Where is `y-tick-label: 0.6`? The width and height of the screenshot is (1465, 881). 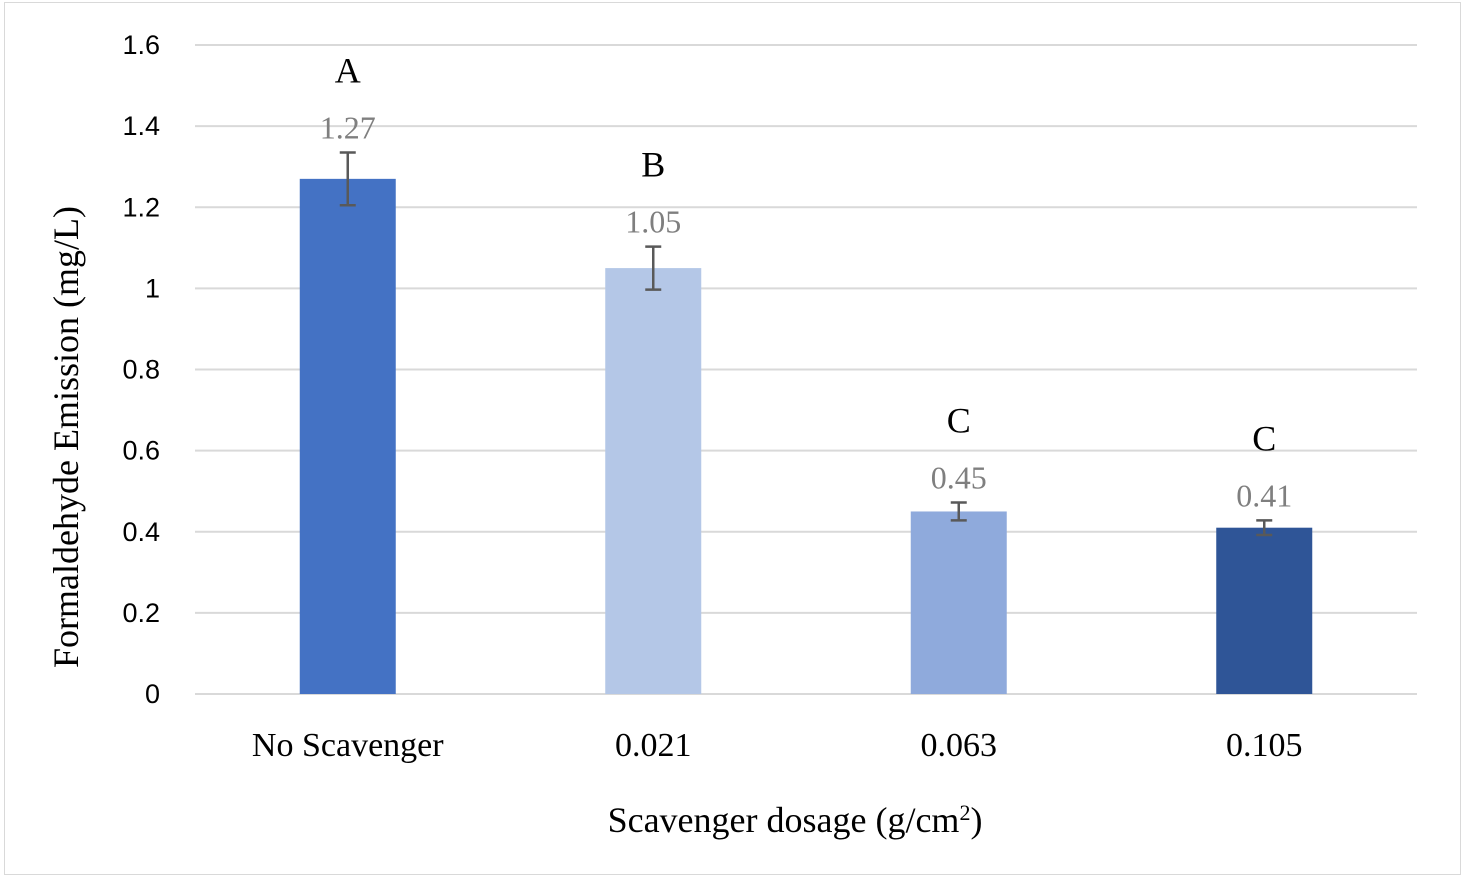
y-tick-label: 0.6 is located at coordinates (141, 451).